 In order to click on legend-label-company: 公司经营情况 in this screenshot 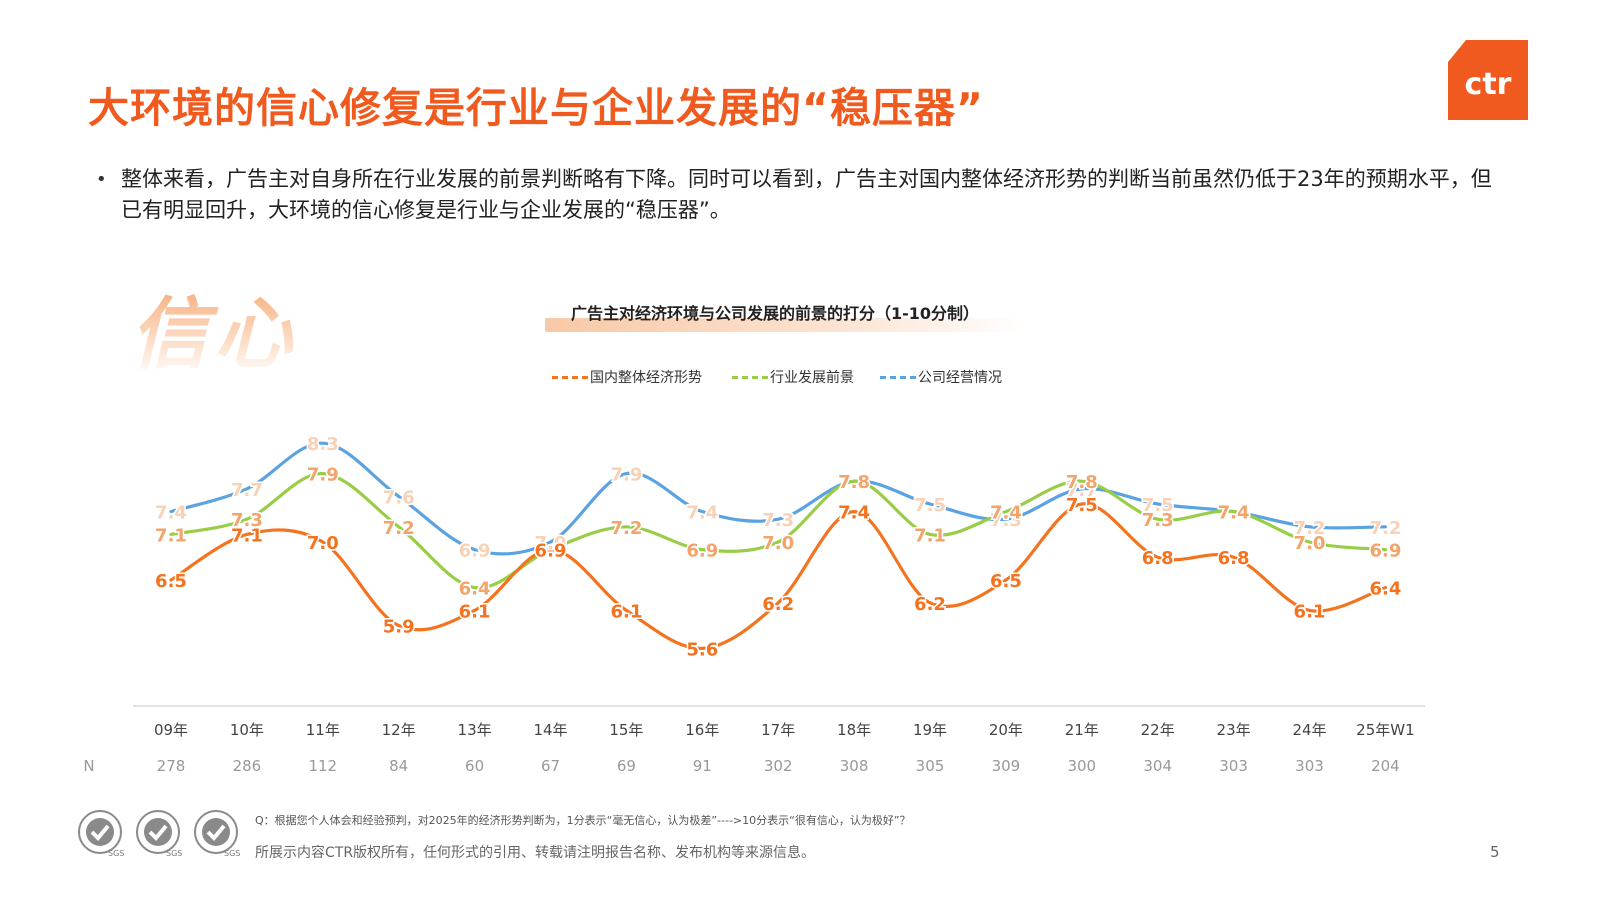, I will do `click(960, 378)`.